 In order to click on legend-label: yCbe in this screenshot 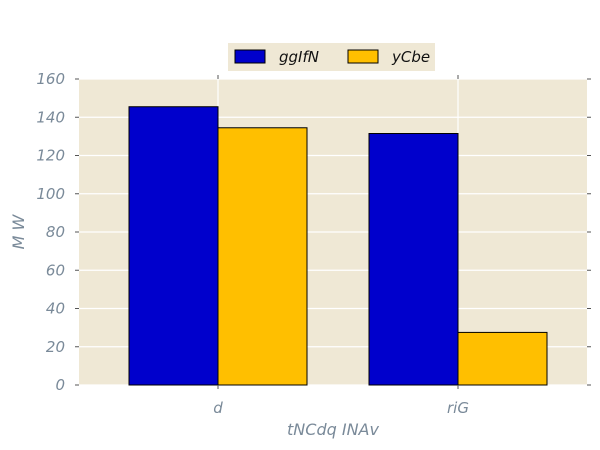, I will do `click(410, 57)`.